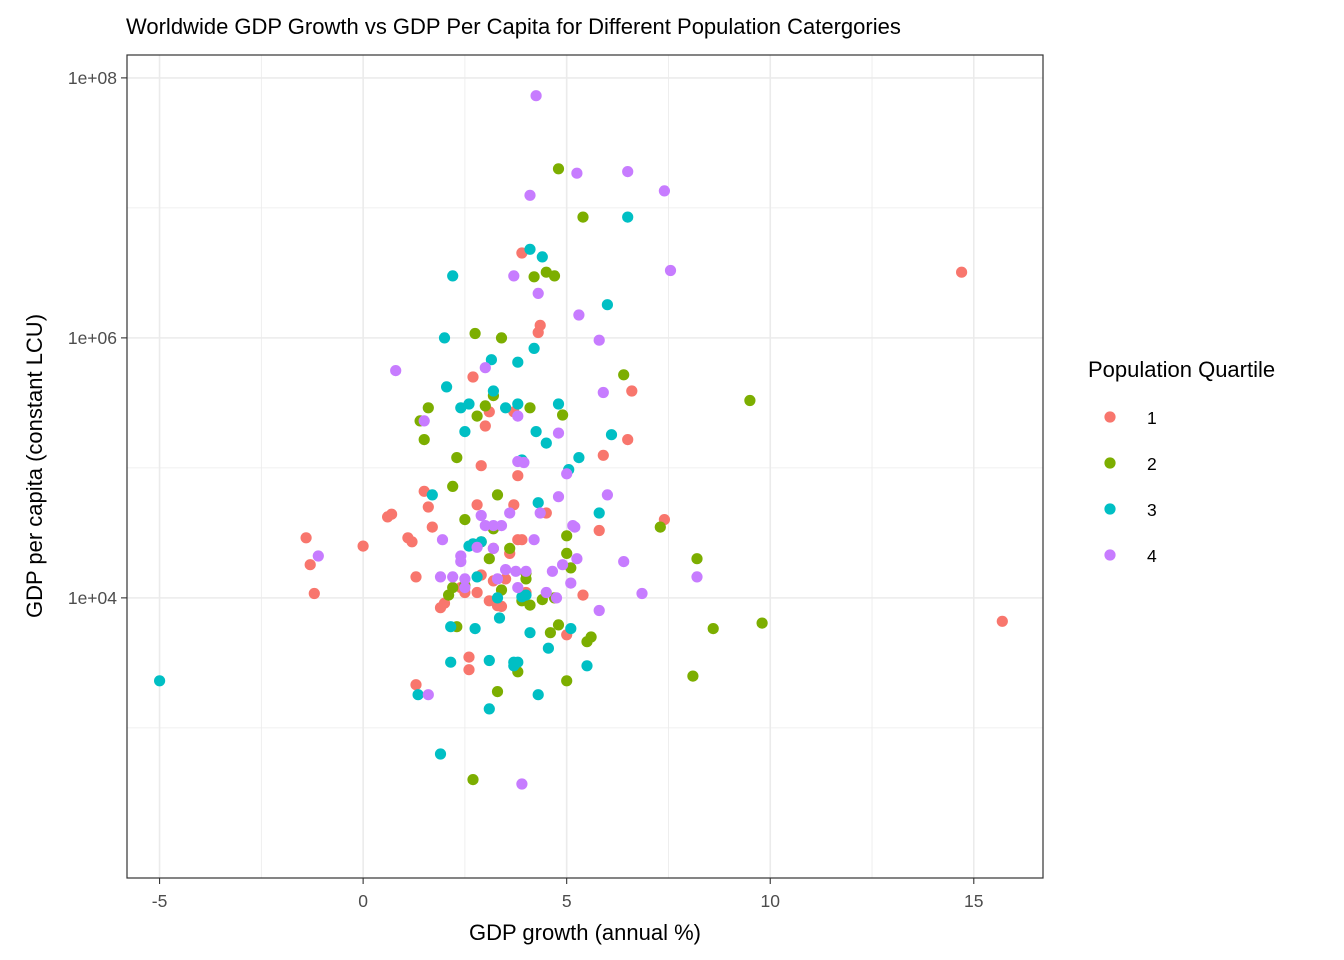  Describe the element at coordinates (363, 901) in the screenshot. I see `x-tick-label: 0` at that location.